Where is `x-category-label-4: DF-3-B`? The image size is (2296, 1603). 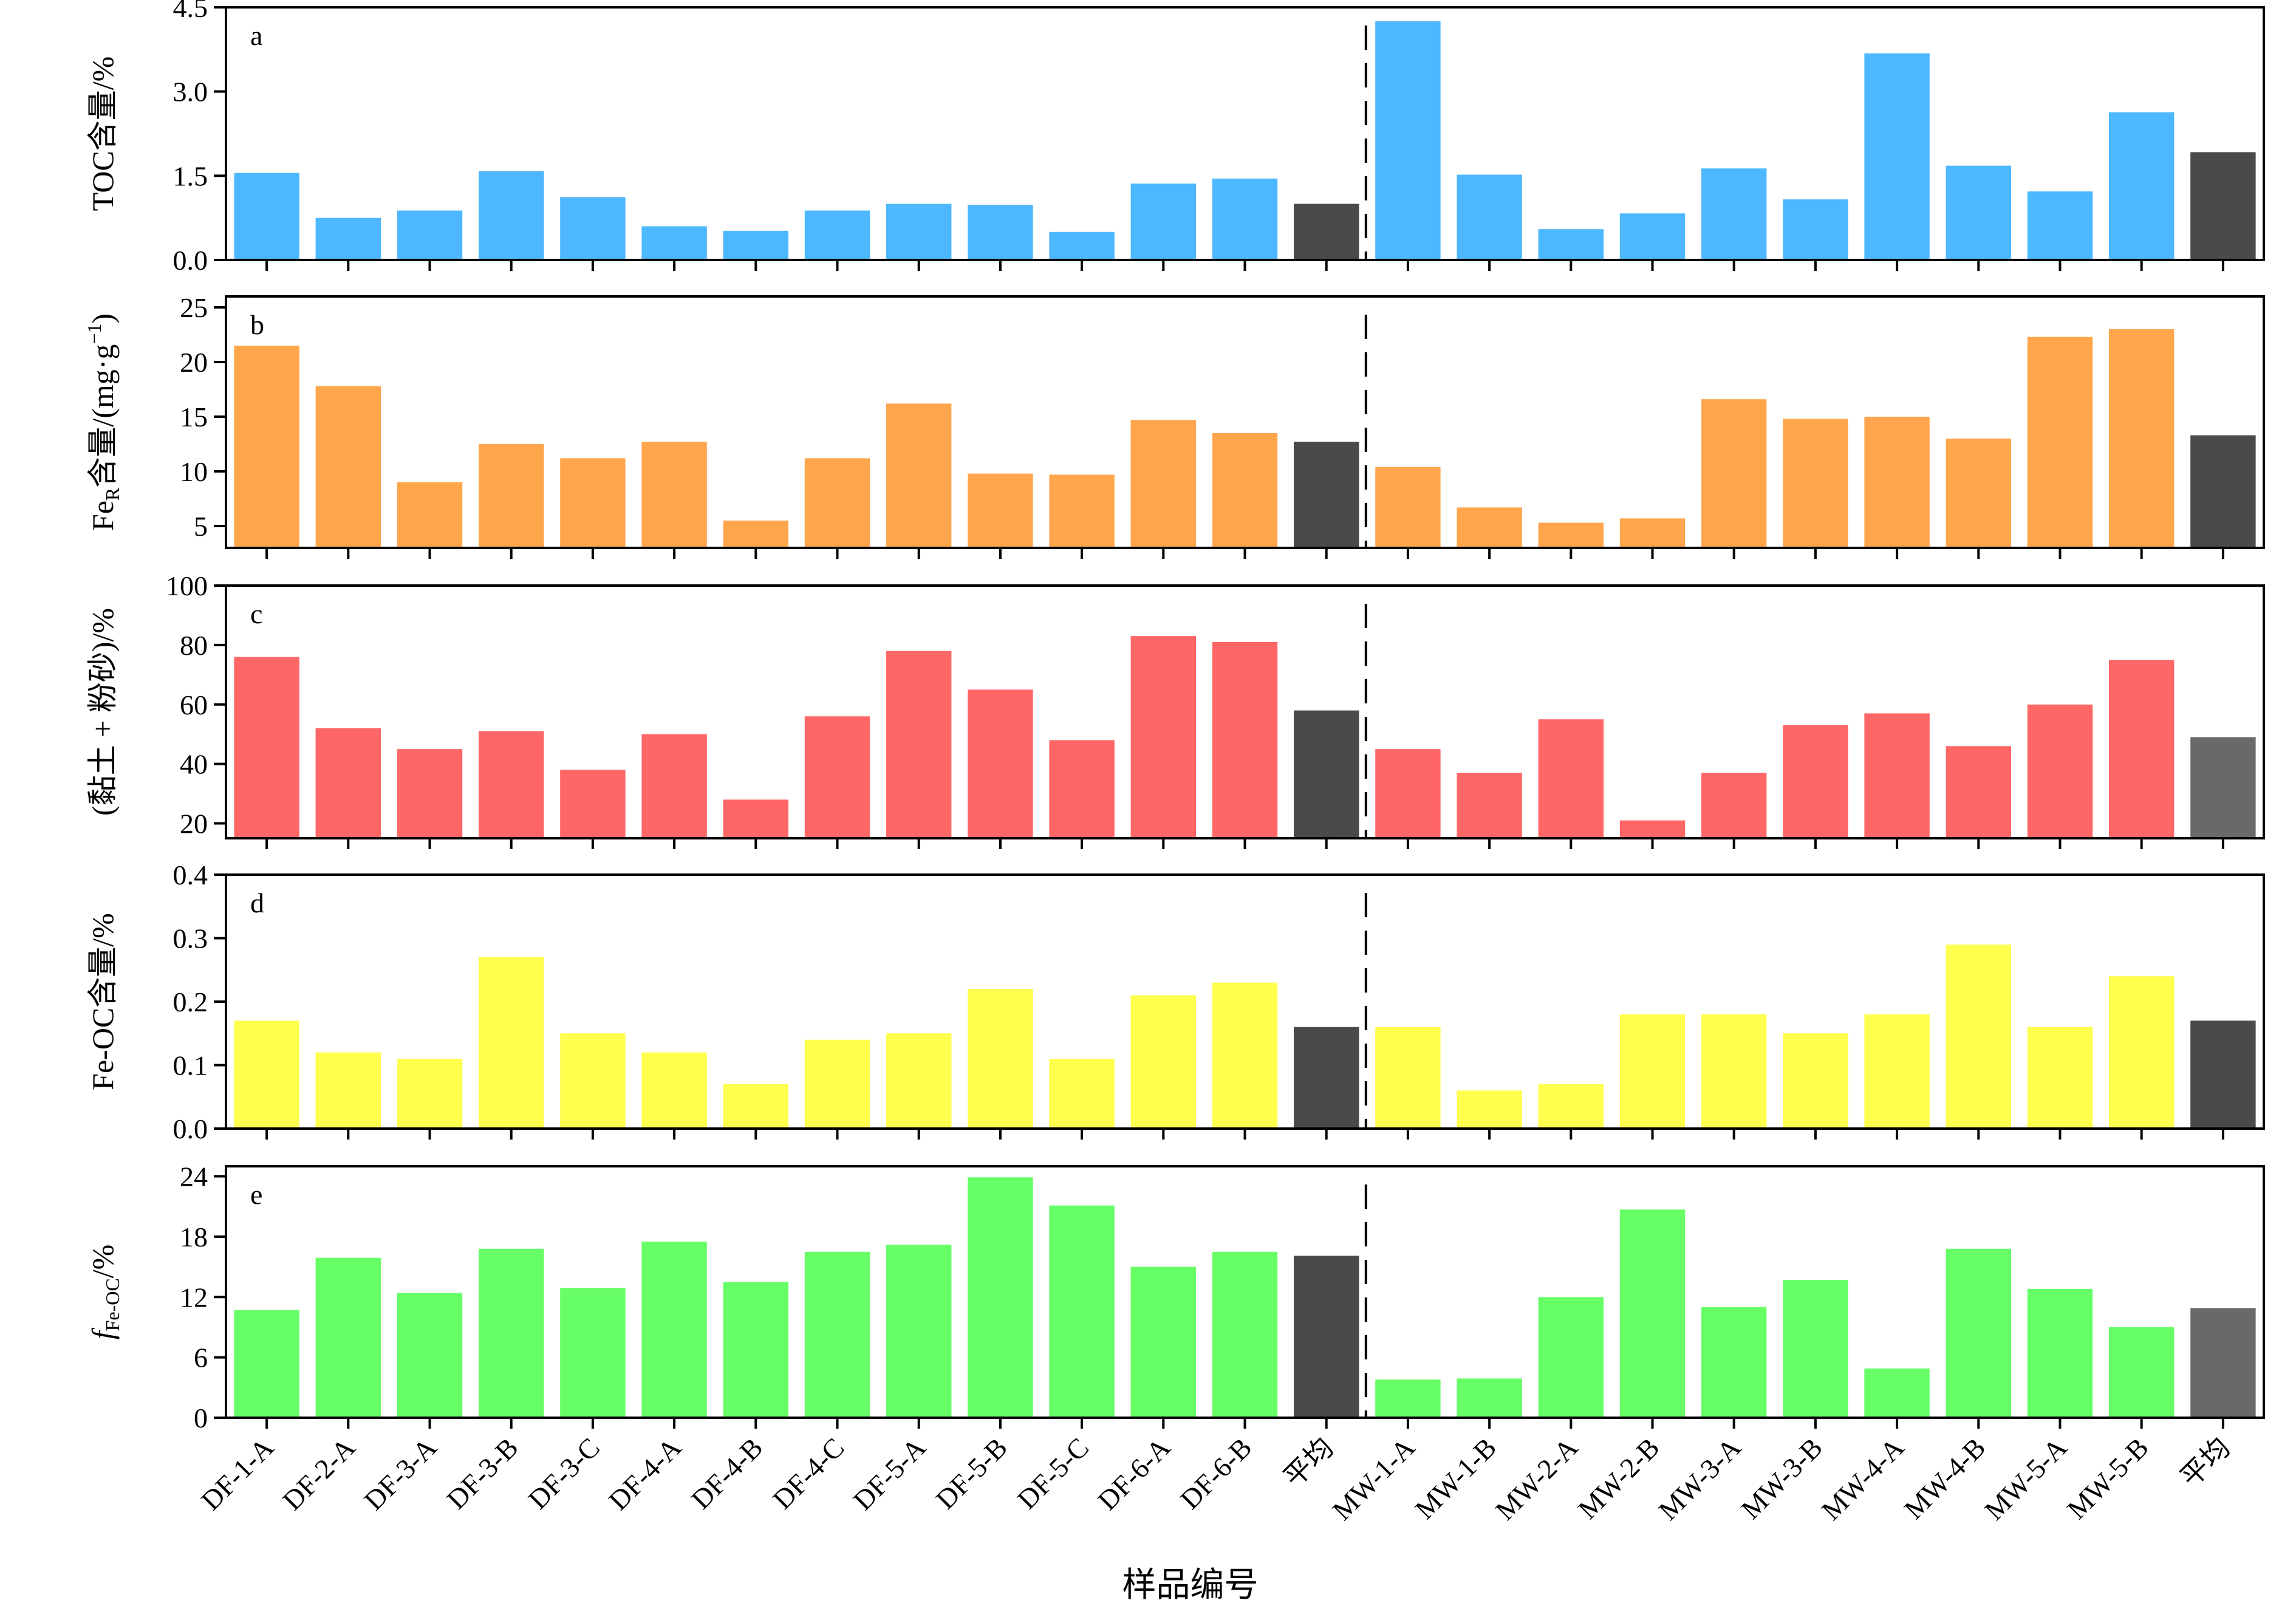 x-category-label-4: DF-3-B is located at coordinates (482, 1473).